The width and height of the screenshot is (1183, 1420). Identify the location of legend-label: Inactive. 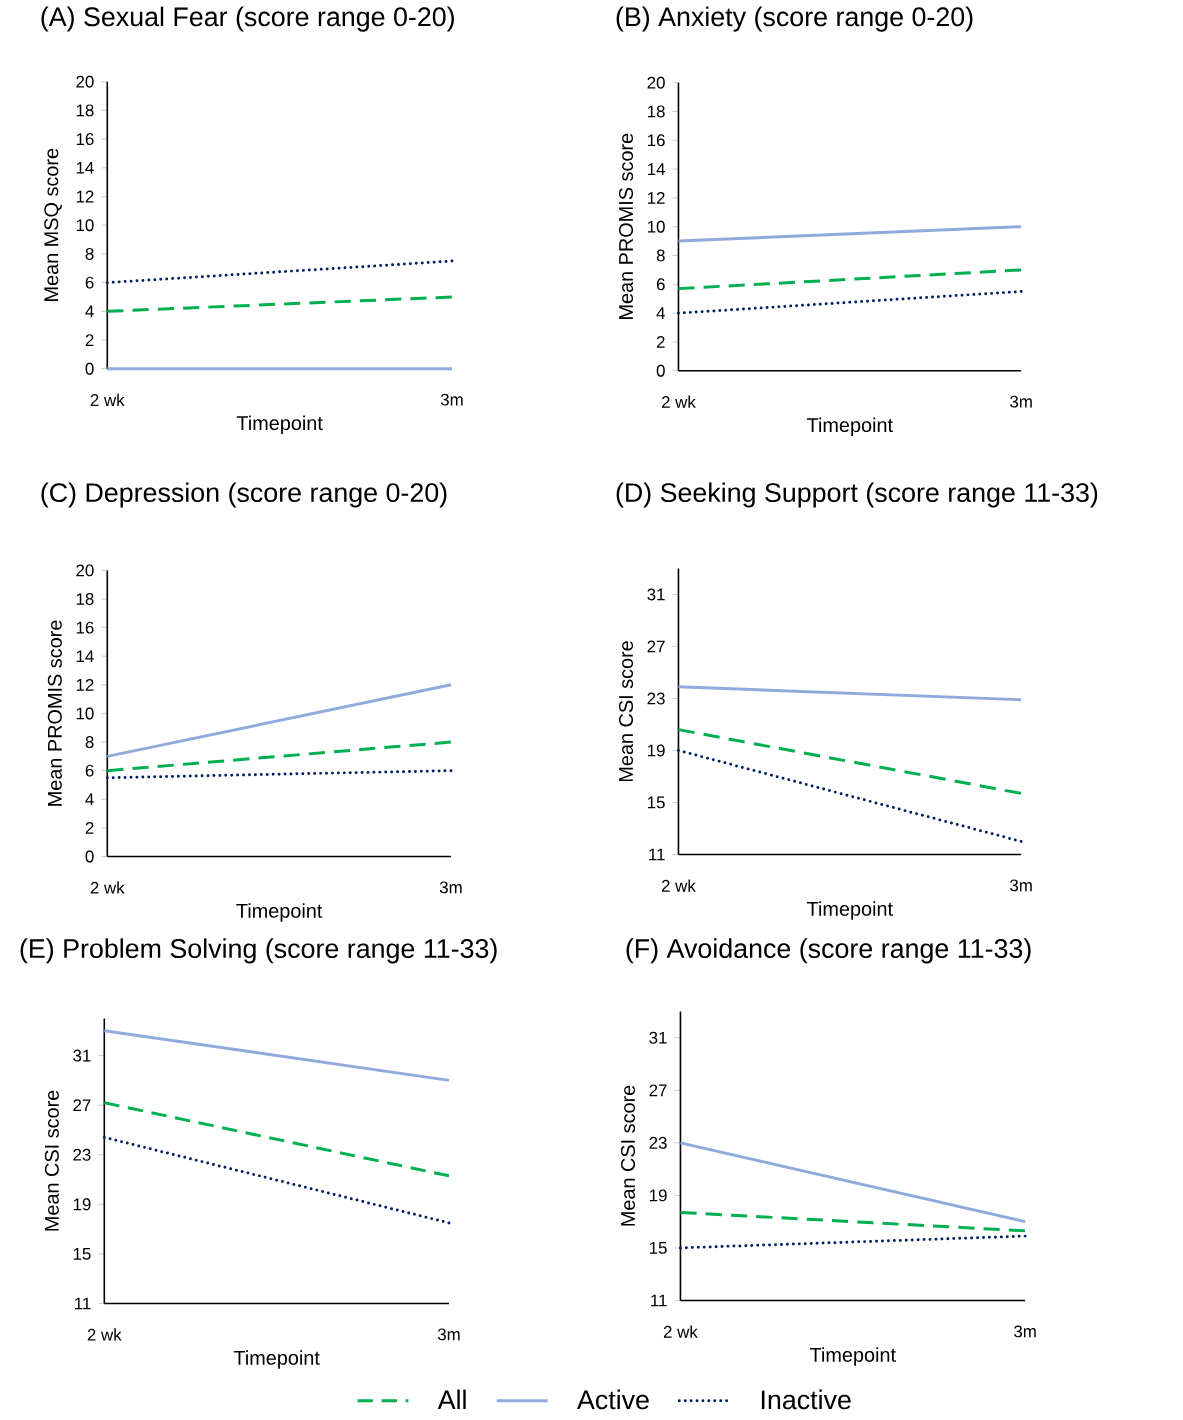
(806, 1399).